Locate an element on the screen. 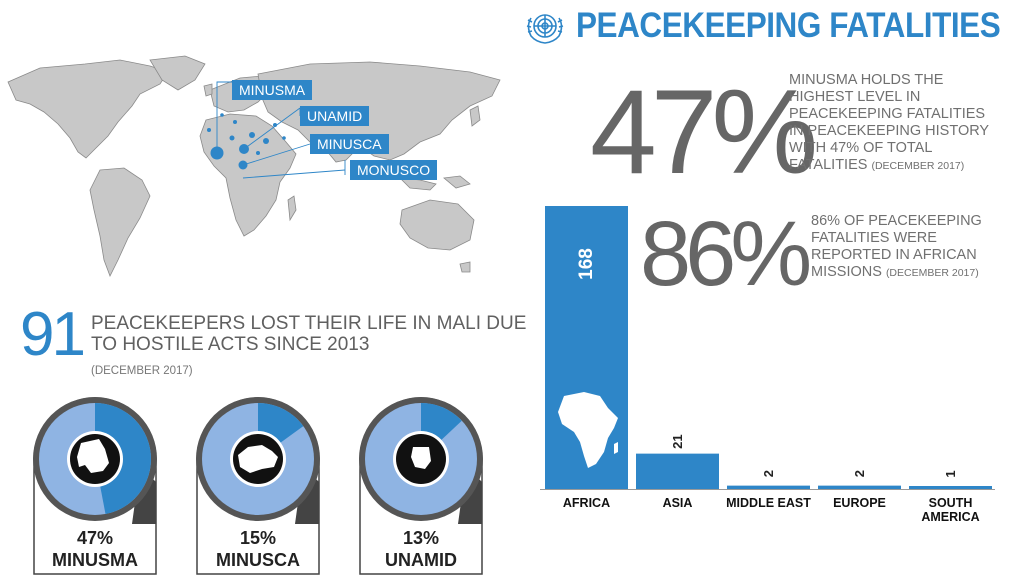 The image size is (1024, 586). africa-shape is located at coordinates (248, 175).